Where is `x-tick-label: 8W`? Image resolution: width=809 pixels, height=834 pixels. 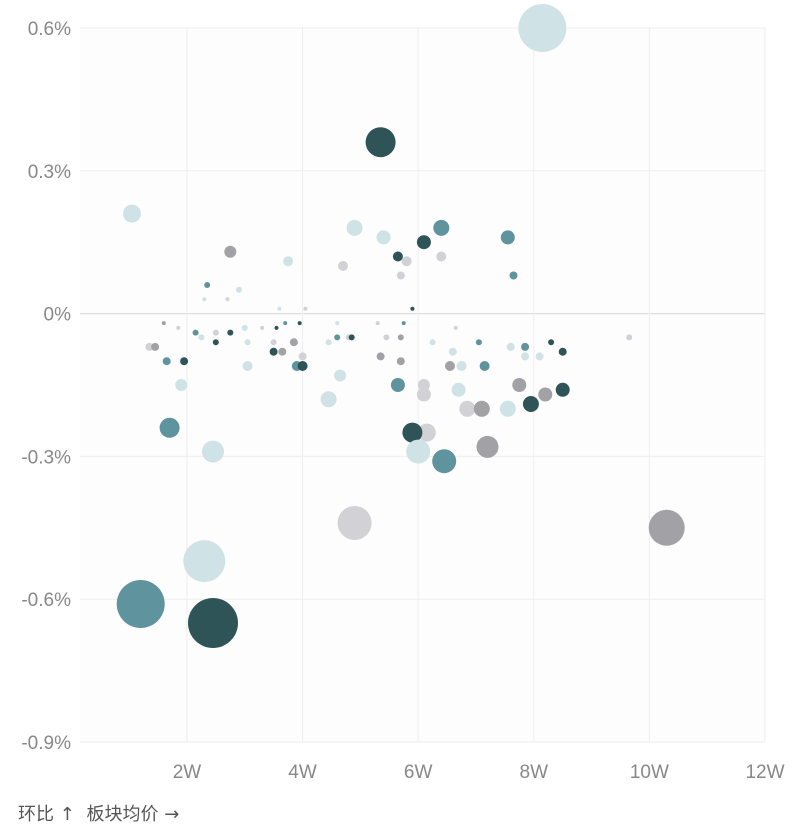
x-tick-label: 8W is located at coordinates (534, 772).